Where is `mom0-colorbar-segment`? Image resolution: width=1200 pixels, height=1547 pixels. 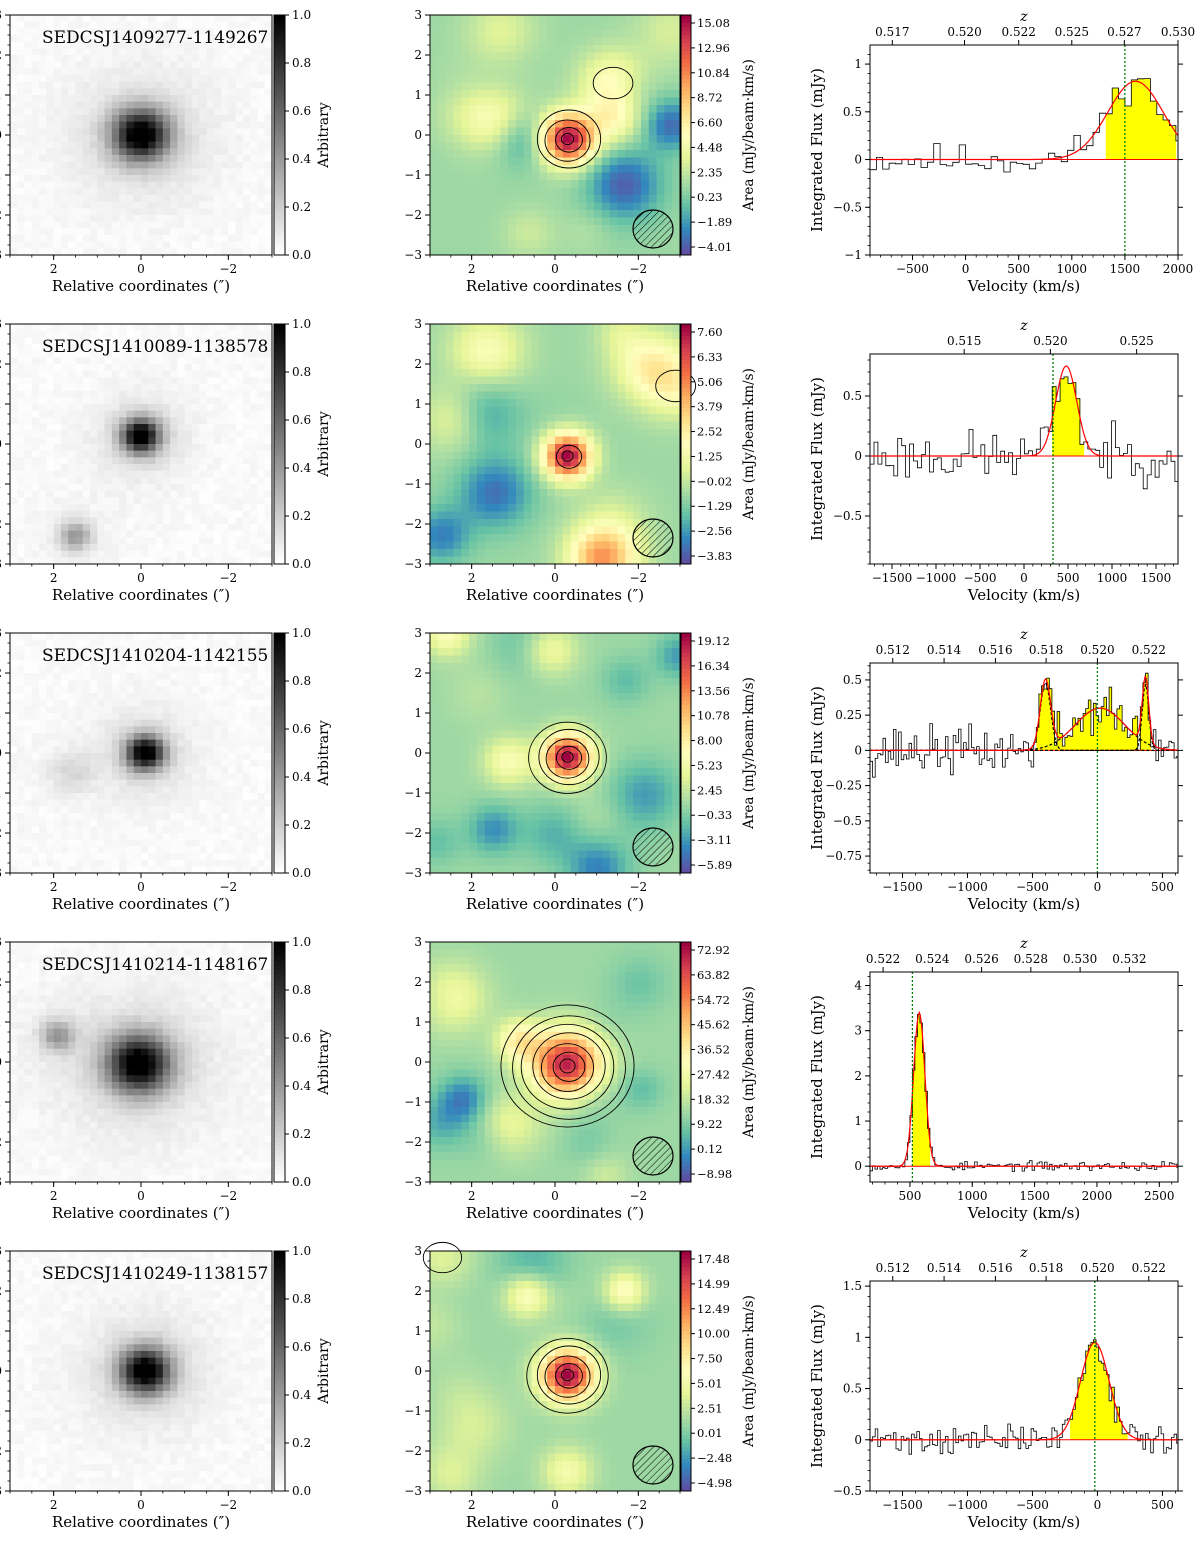 mom0-colorbar-segment is located at coordinates (686, 201).